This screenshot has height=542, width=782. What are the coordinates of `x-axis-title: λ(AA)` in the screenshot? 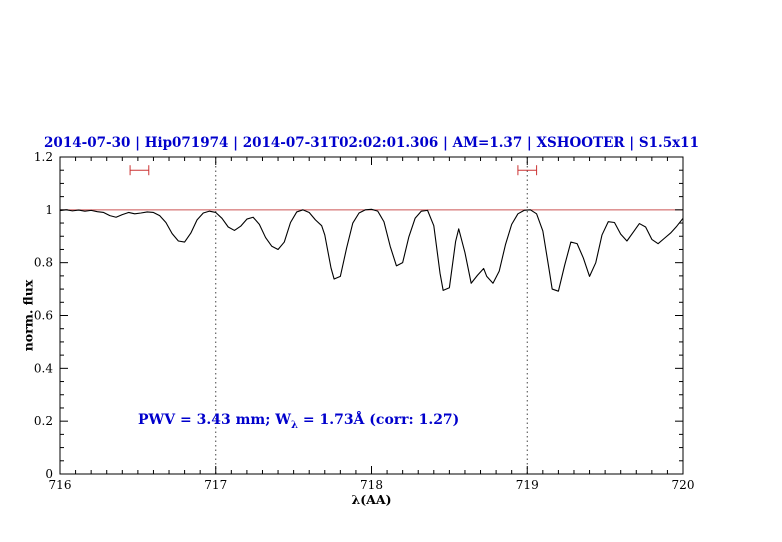 It's located at (371, 499).